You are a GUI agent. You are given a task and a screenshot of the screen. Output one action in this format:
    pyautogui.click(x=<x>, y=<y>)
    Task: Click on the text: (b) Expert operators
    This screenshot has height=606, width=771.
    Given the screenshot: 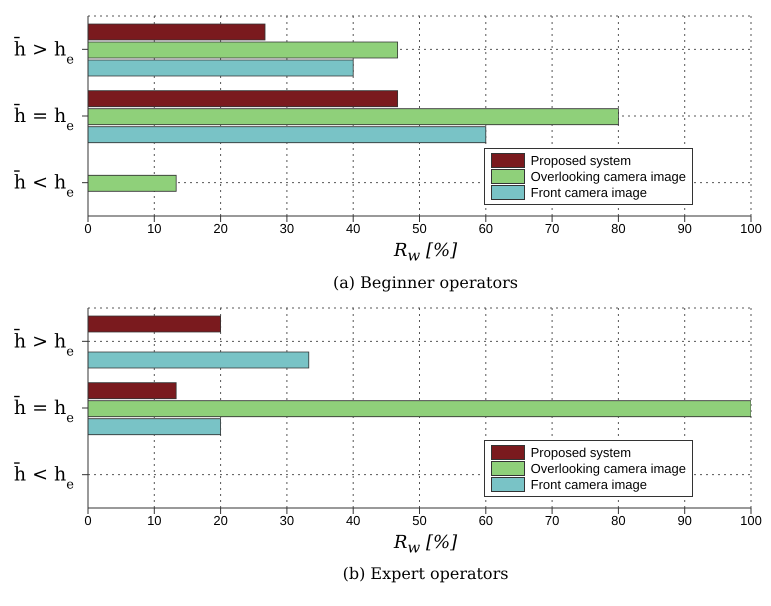 What is the action you would take?
    pyautogui.click(x=426, y=574)
    